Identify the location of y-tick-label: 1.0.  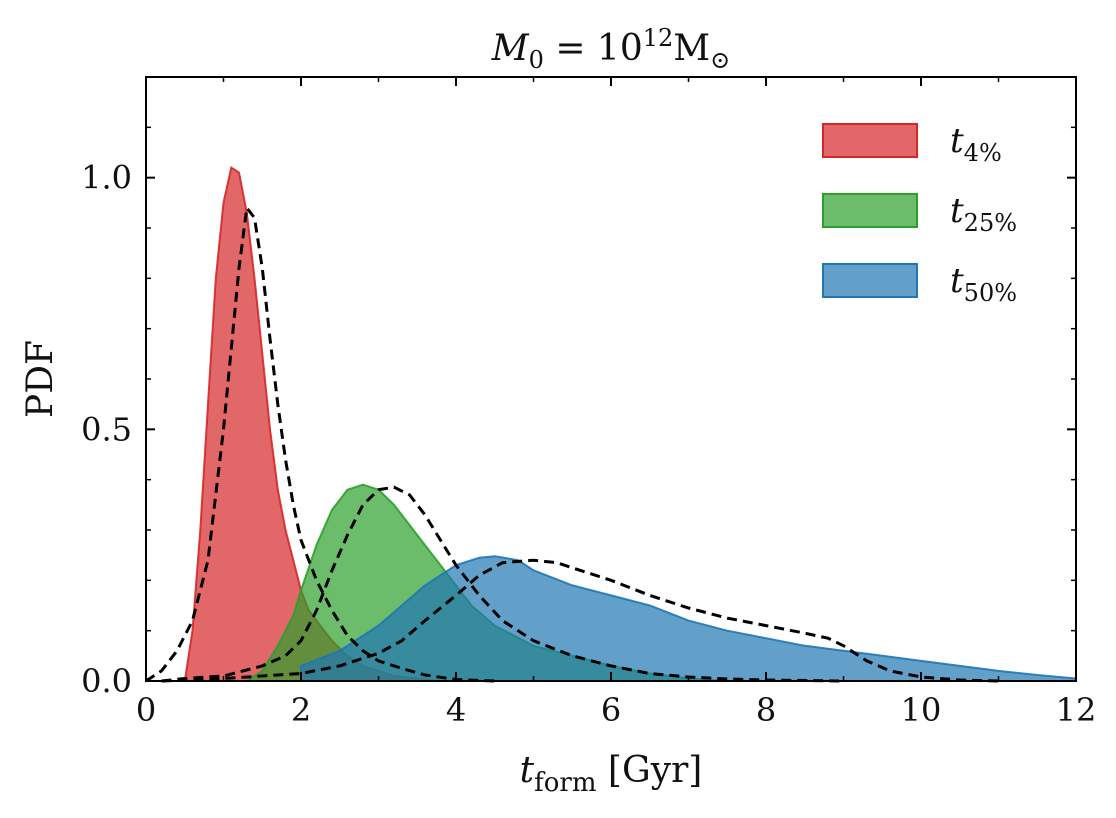
(106, 178).